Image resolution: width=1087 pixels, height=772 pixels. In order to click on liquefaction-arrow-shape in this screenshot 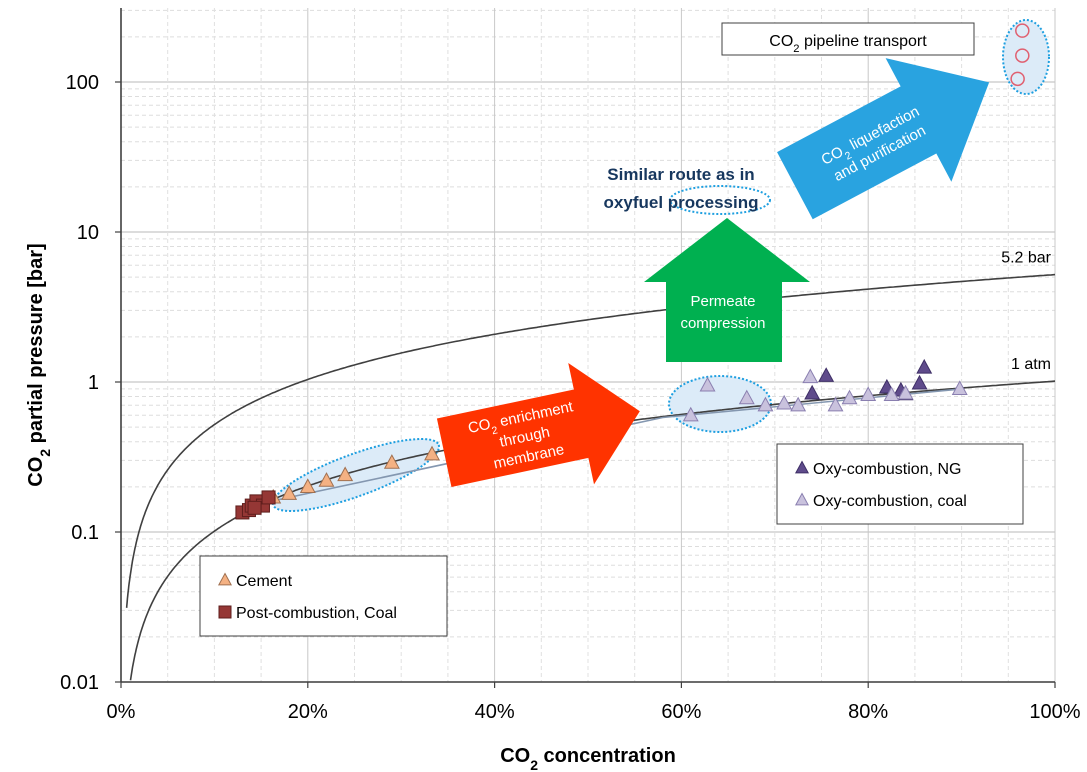, I will do `click(883, 139)`.